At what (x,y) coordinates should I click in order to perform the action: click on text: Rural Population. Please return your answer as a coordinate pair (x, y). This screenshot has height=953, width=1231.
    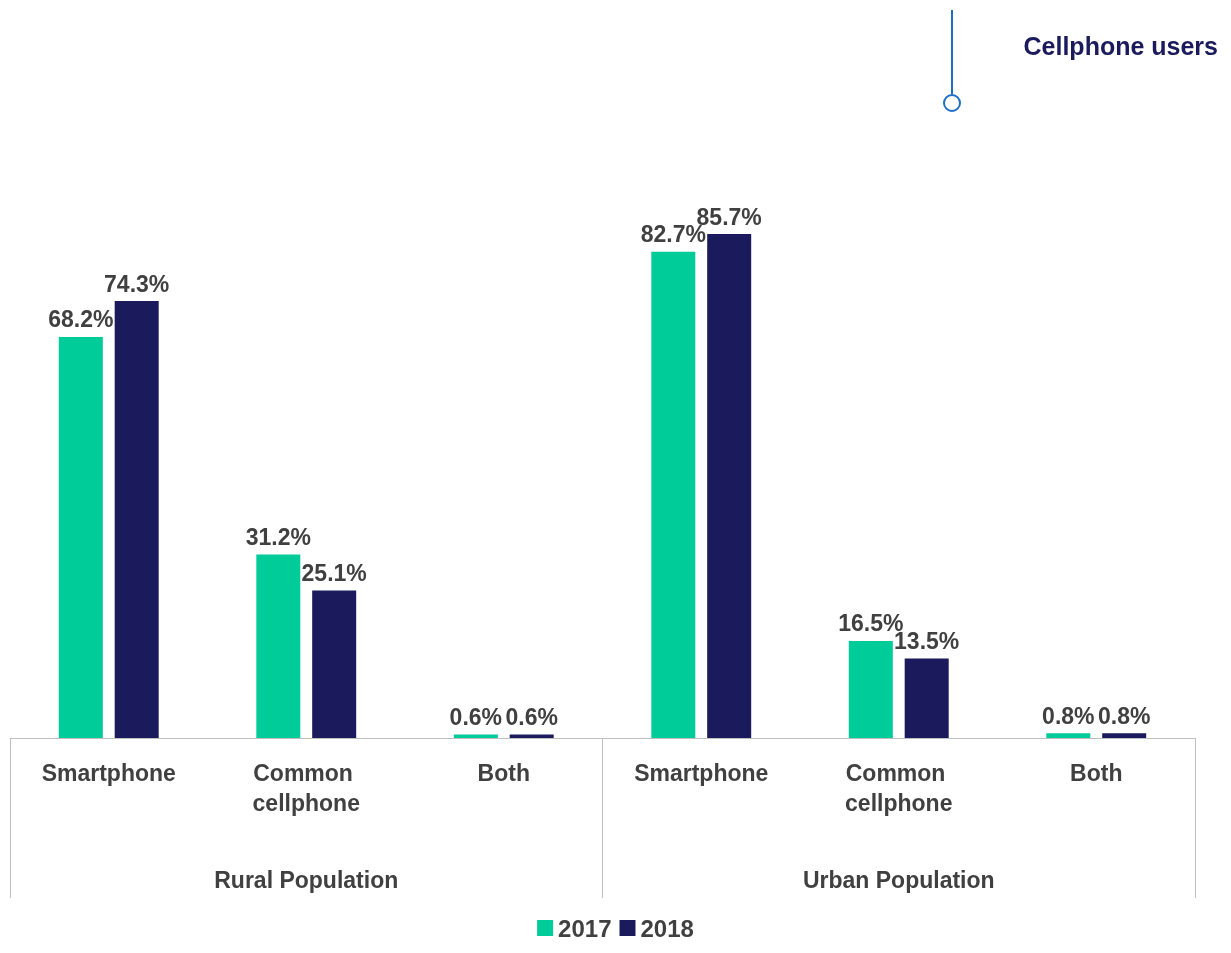
    Looking at the image, I should click on (306, 879).